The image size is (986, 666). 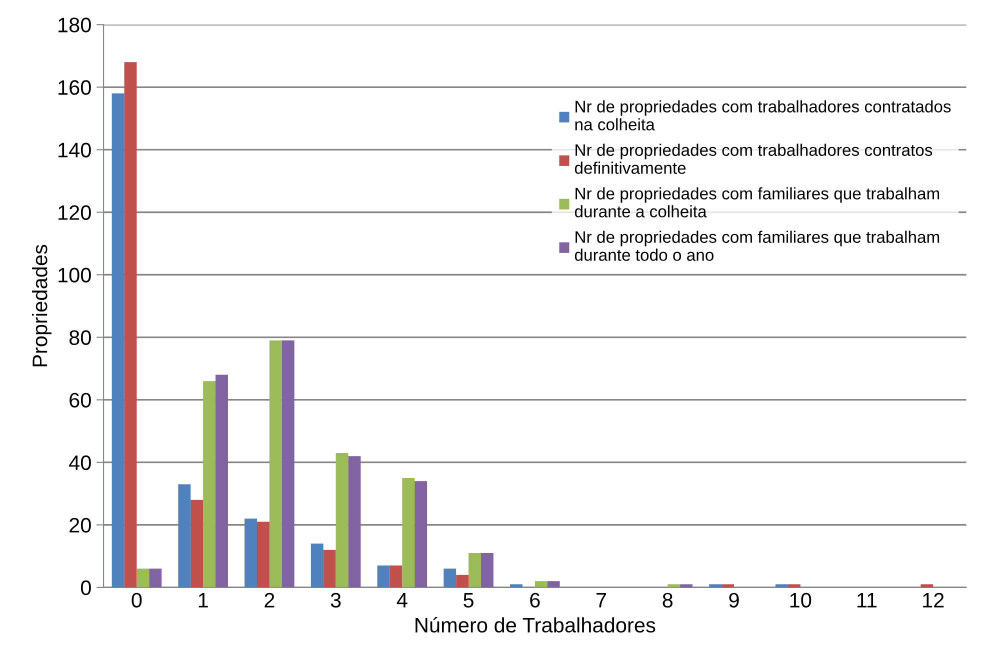 What do you see at coordinates (536, 625) in the screenshot?
I see `x-axis-title: Número de Trabalhadores` at bounding box center [536, 625].